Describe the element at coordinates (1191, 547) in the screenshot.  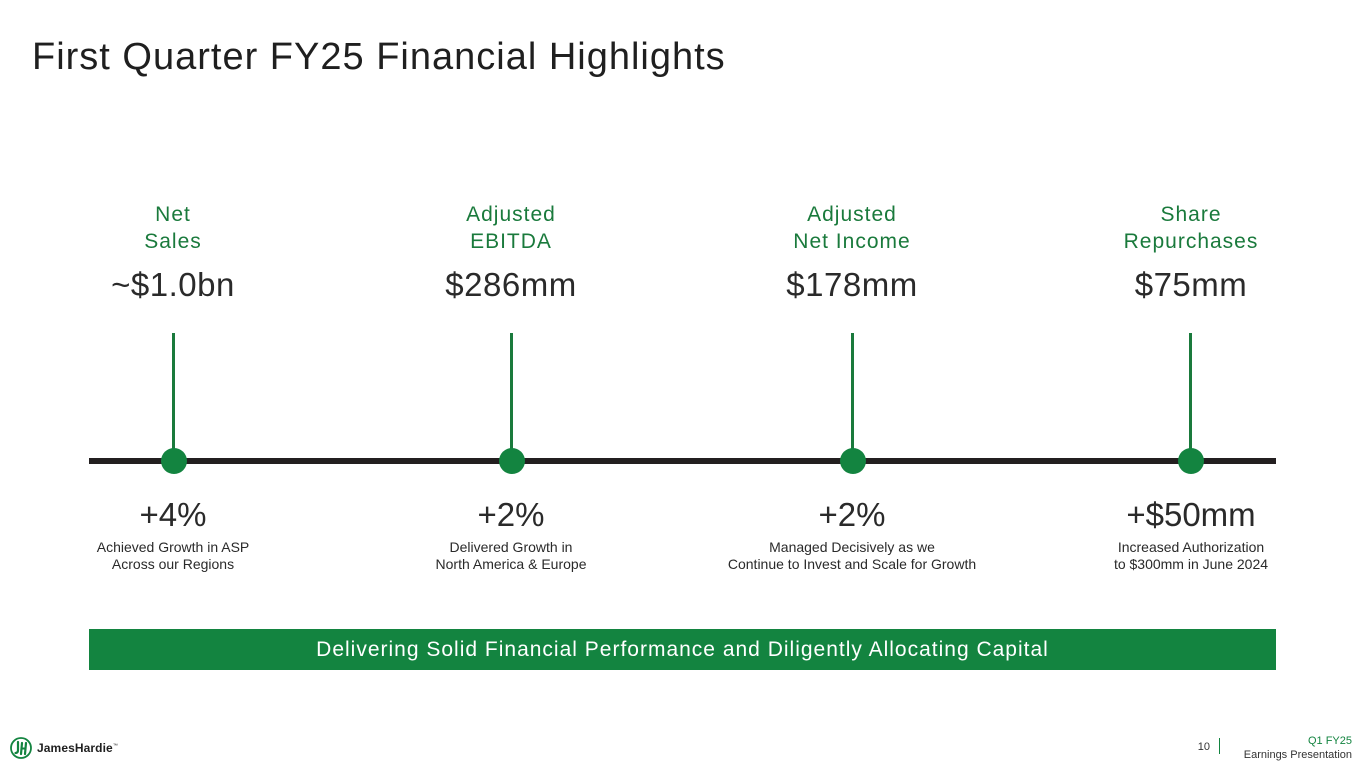
I see `metric-description-line1: Increased Authorization` at that location.